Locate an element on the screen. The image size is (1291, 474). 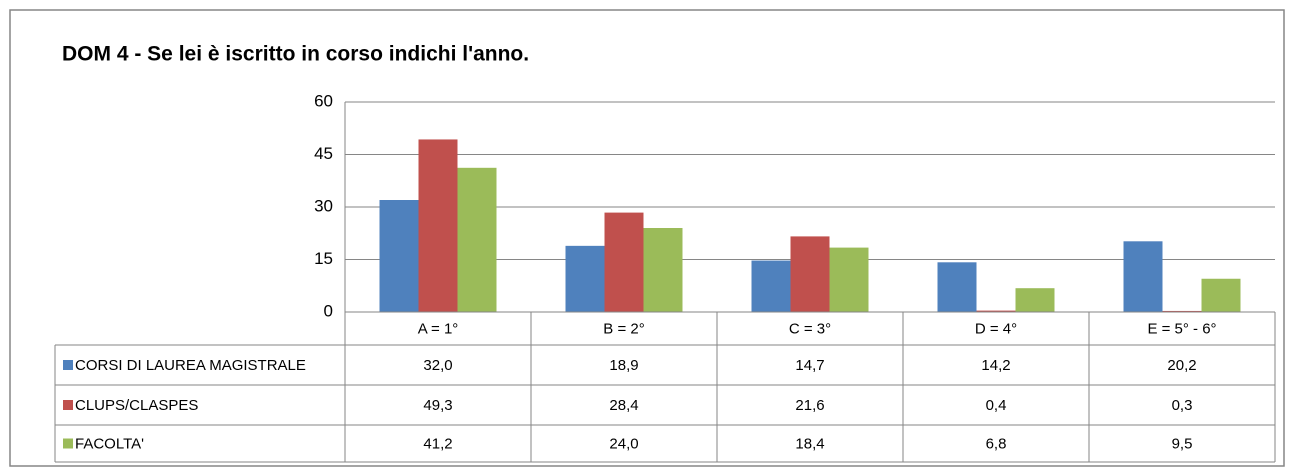
table-value: 14,7 is located at coordinates (809, 365).